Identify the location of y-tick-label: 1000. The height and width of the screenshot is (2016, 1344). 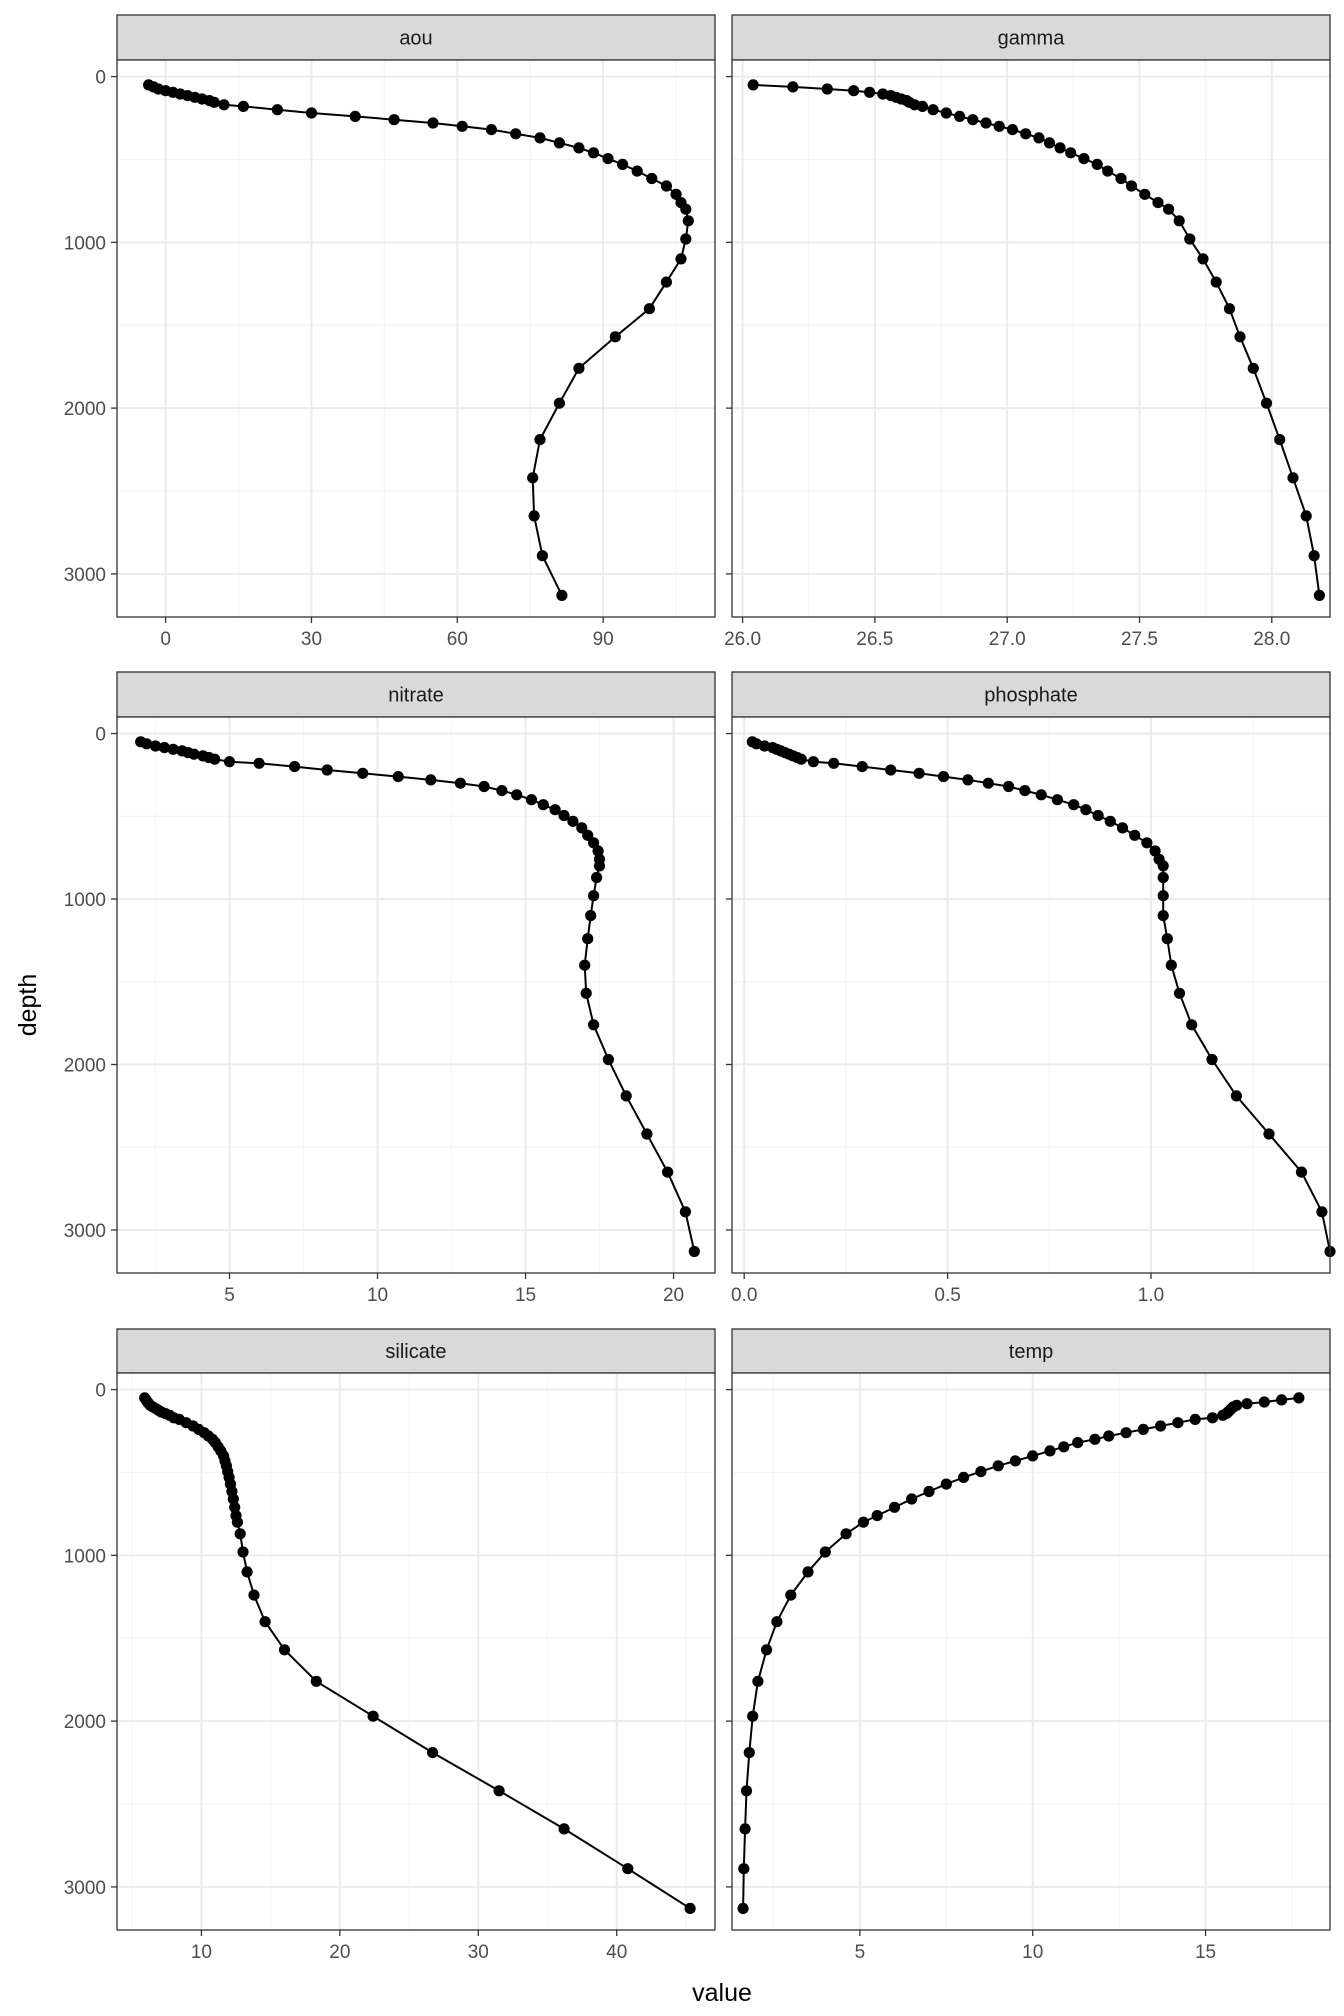
(85, 900).